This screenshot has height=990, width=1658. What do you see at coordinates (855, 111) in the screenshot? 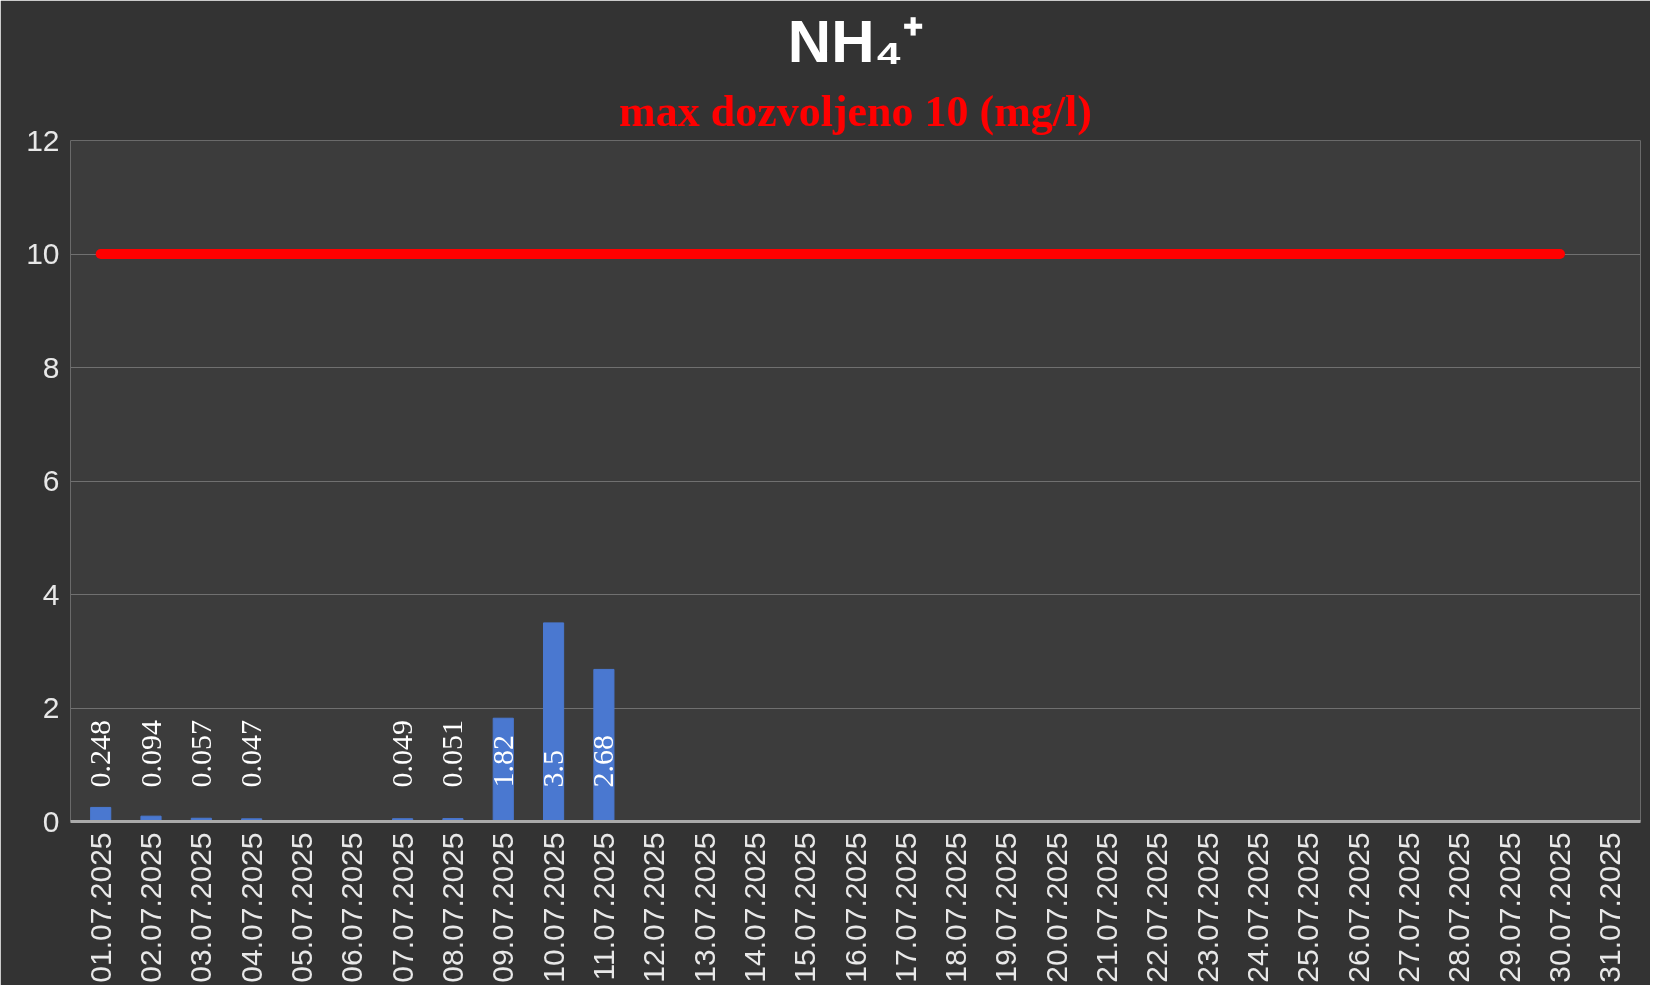
I see `chart-subtitle: max dozvoljeno 10 (mg/l)` at bounding box center [855, 111].